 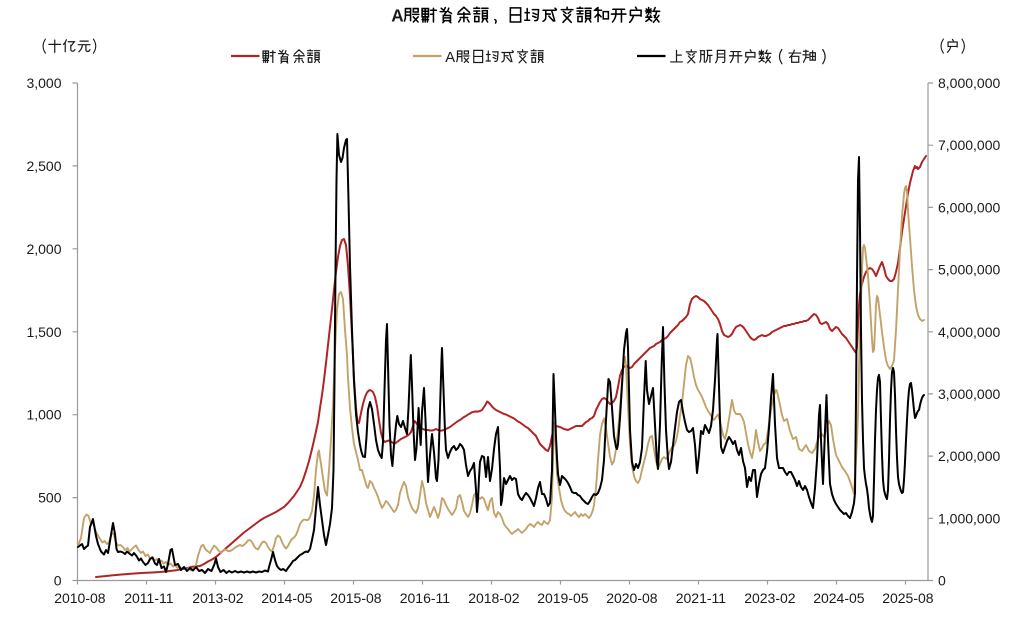 What do you see at coordinates (969, 394) in the screenshot?
I see `svg-text: 3,000,000` at bounding box center [969, 394].